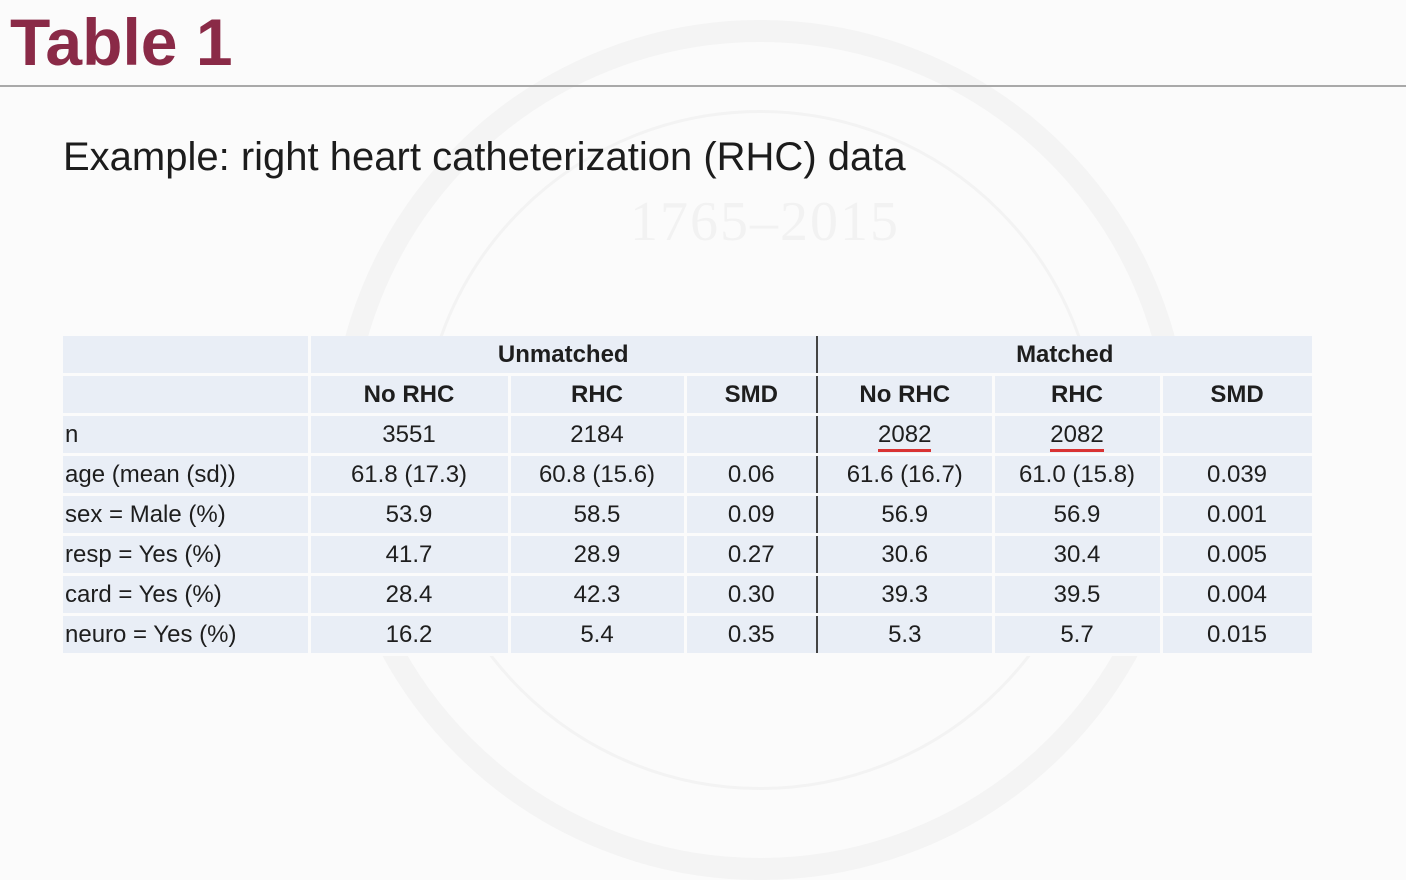 The height and width of the screenshot is (880, 1406). Describe the element at coordinates (751, 555) in the screenshot. I see `table-cell: 0.27` at that location.